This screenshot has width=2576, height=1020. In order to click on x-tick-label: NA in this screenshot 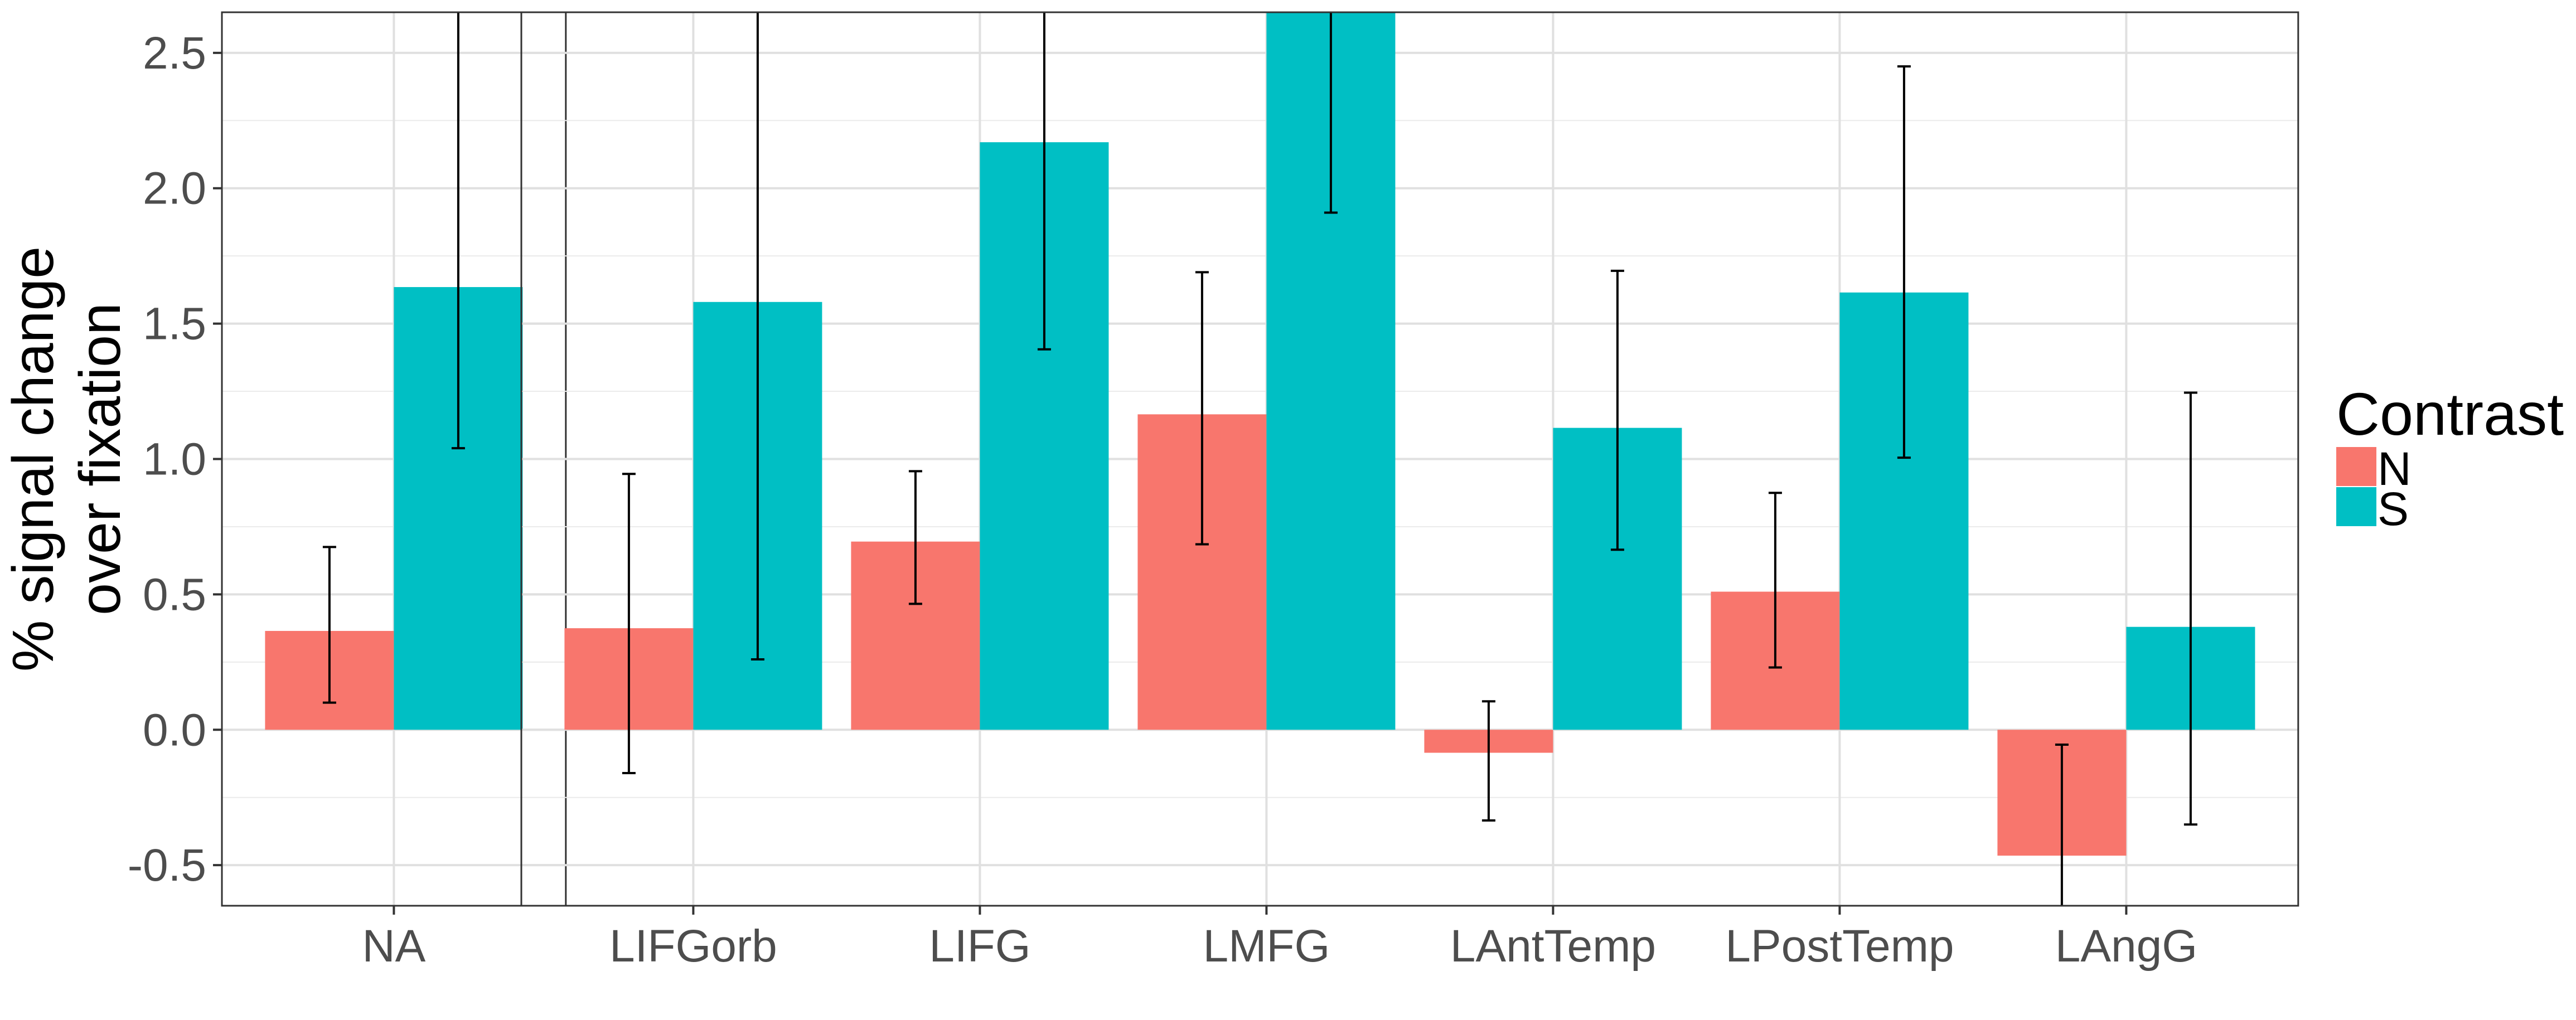, I will do `click(393, 946)`.